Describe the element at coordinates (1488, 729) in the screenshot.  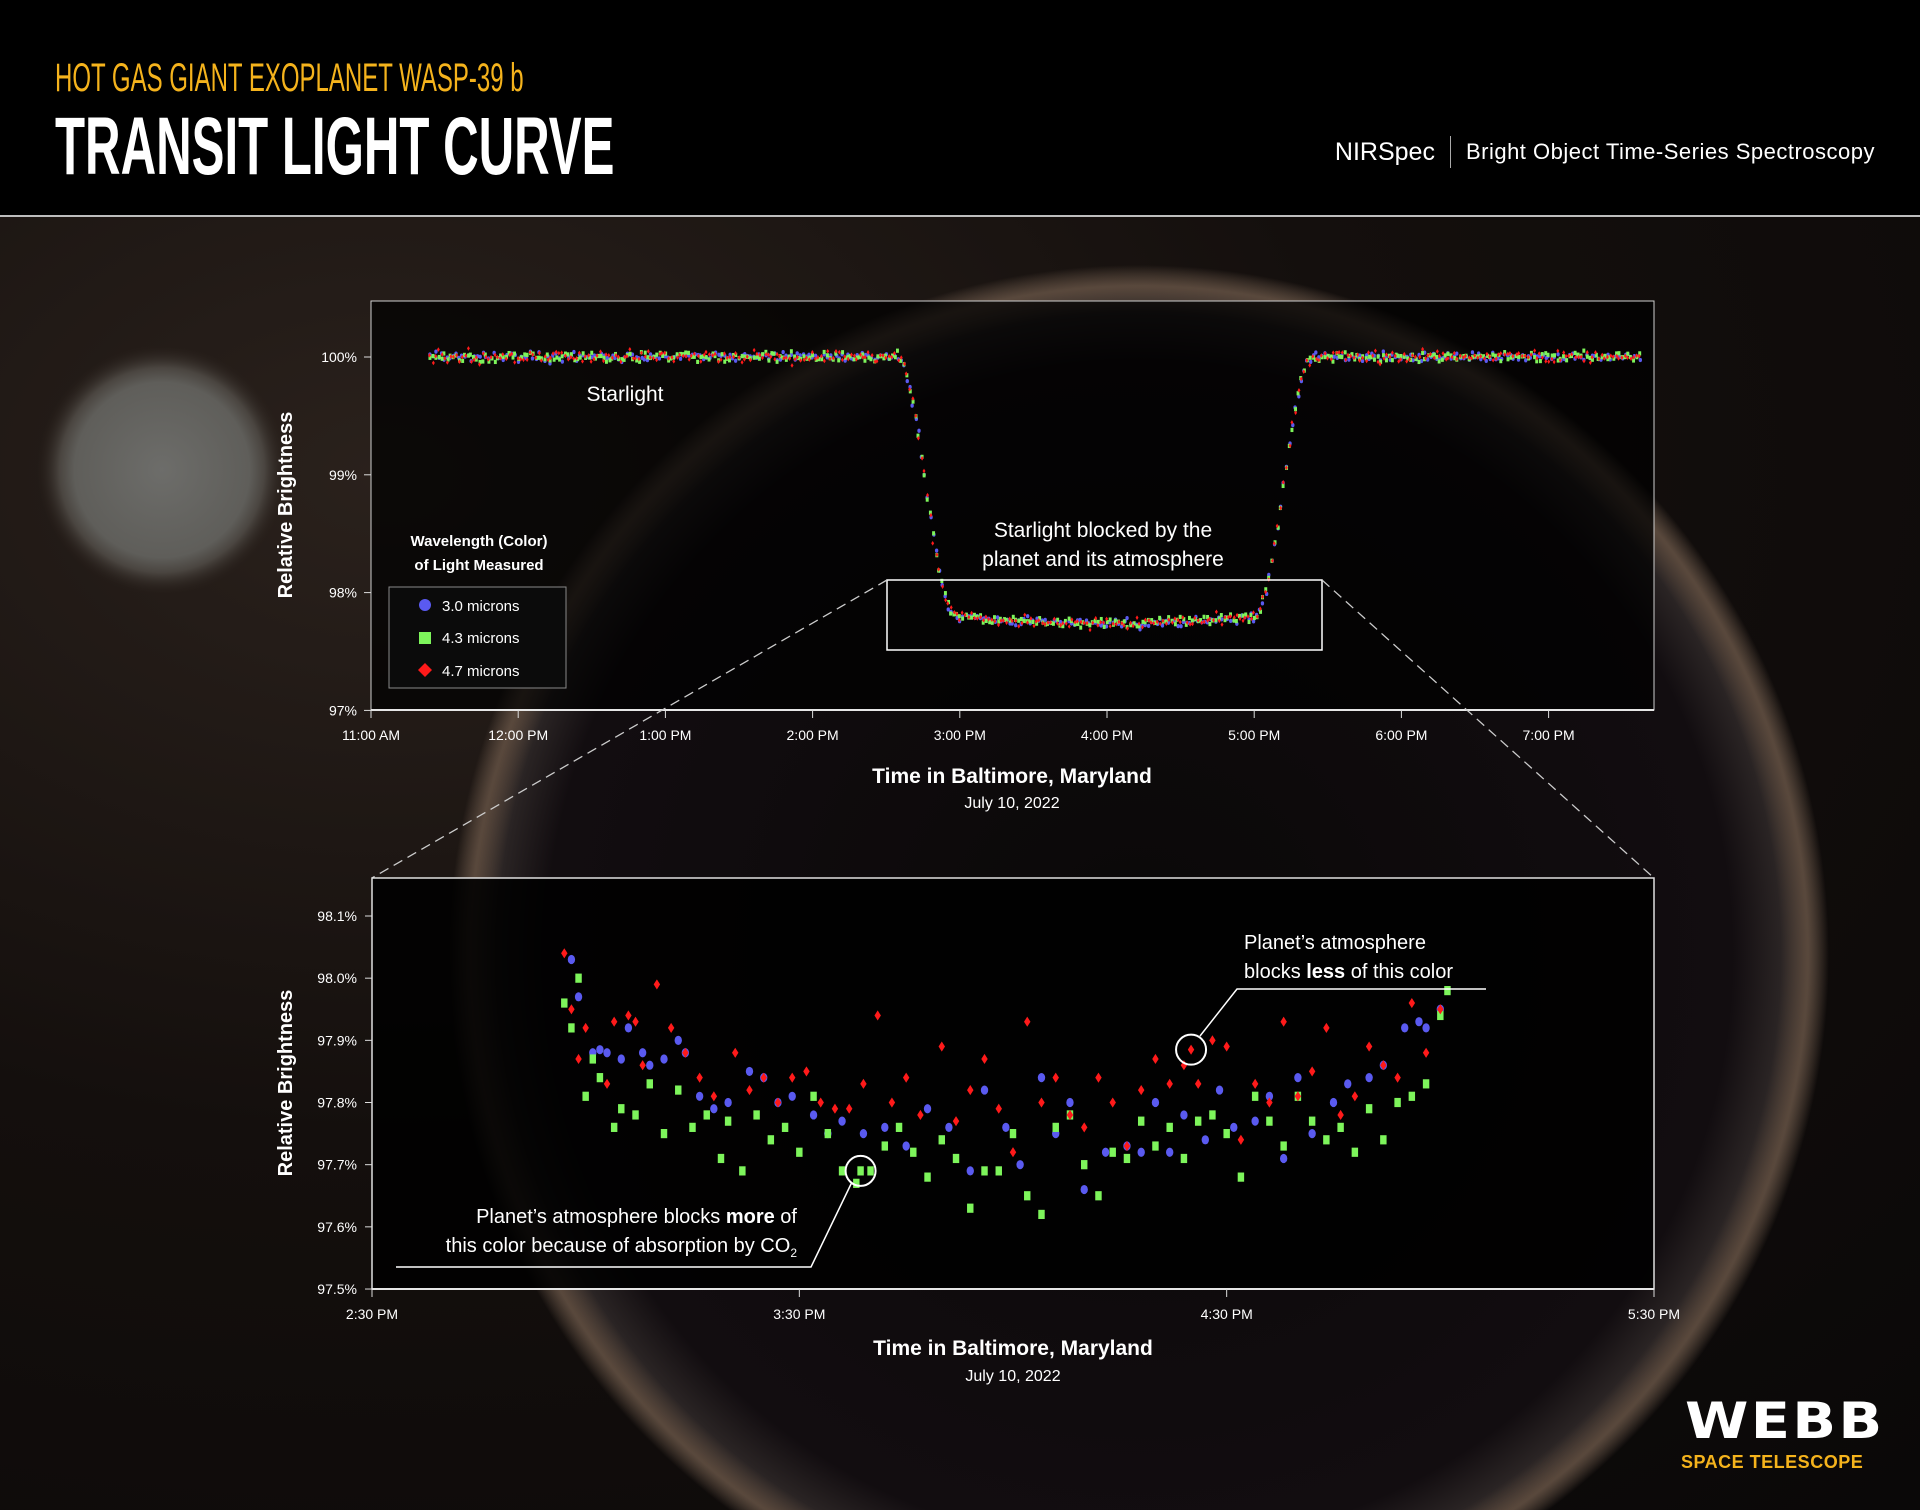
I see `zoom-connector-right` at that location.